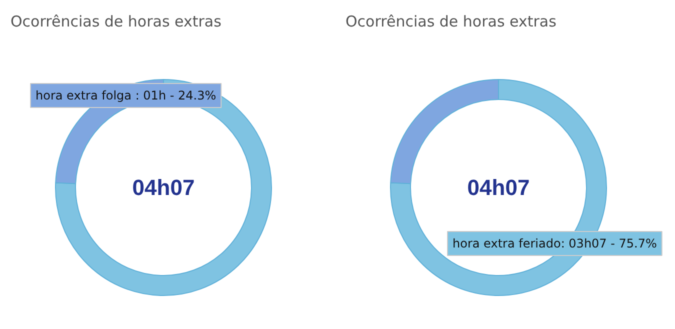  What do you see at coordinates (126, 95) in the screenshot?
I see `text: hora extra folga : 01h - 24.3%` at bounding box center [126, 95].